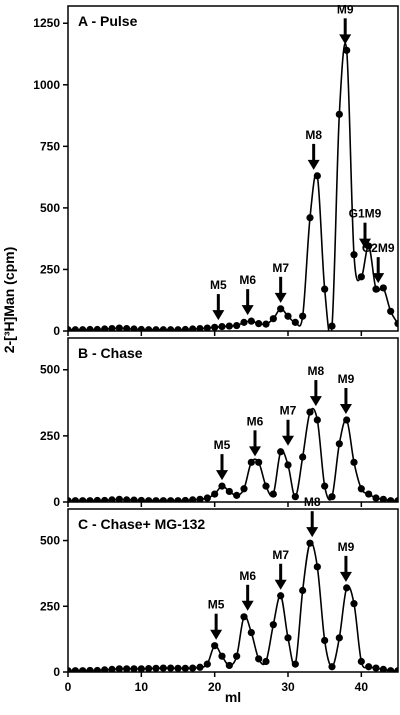 This screenshot has width=400, height=715. What do you see at coordinates (280, 282) in the screenshot?
I see `peak-annotation-m7: M7` at bounding box center [280, 282].